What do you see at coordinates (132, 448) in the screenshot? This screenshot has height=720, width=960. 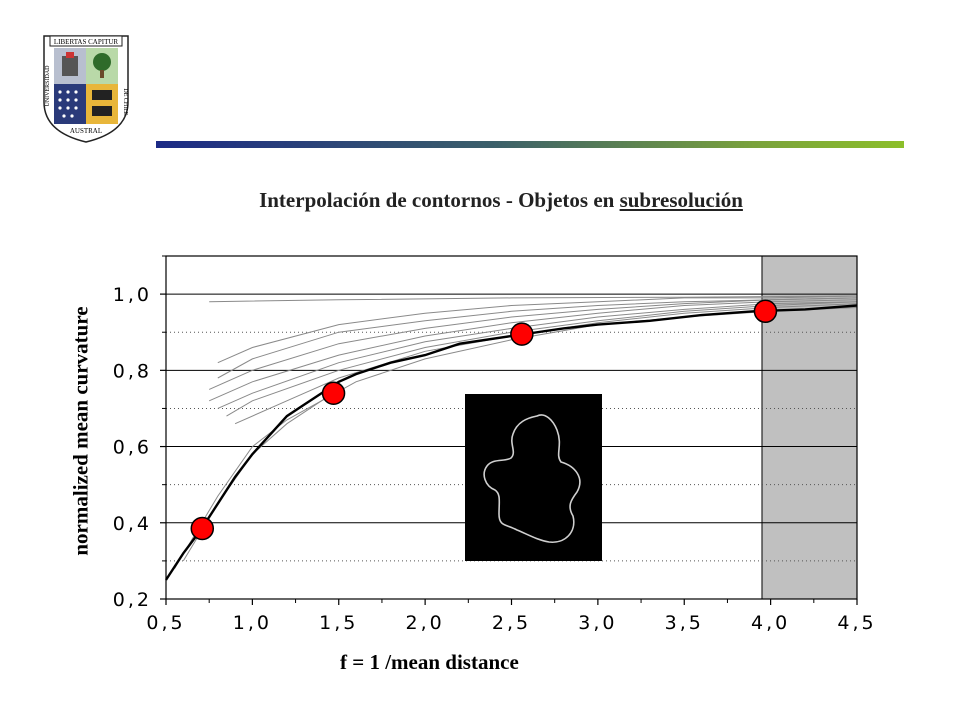 I see `y-tick-label: 0,6` at bounding box center [132, 448].